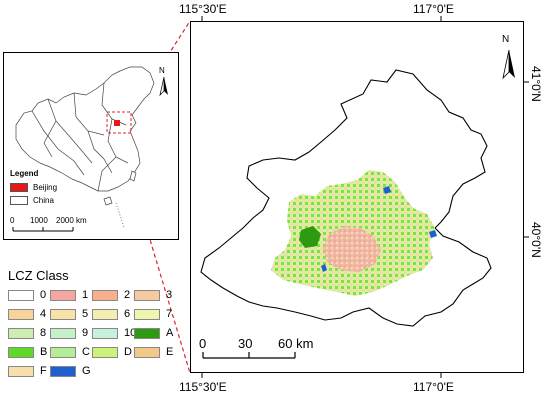 This screenshot has width=550, height=401. Describe the element at coordinates (105, 352) in the screenshot. I see `lcz-swatch-D` at that location.